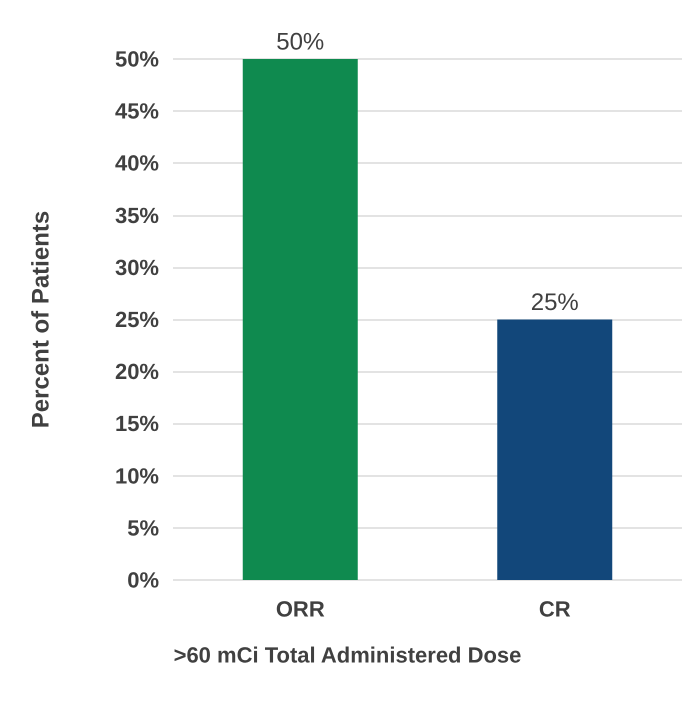 Image resolution: width=695 pixels, height=708 pixels. Describe the element at coordinates (348, 655) in the screenshot. I see `x-axis-title: >60 mCi Total Administered Dose` at that location.